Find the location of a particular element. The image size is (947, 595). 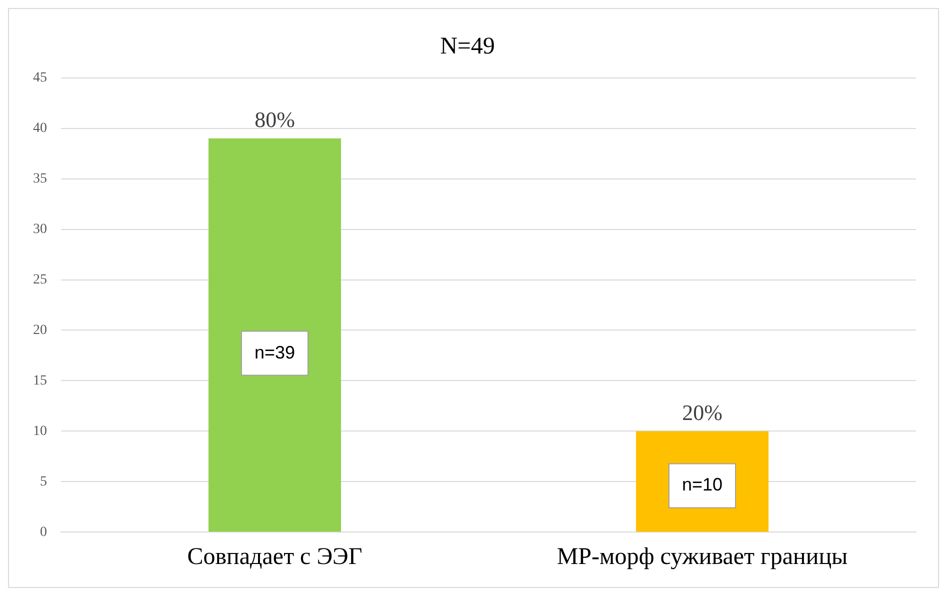

chart-title: N=49 is located at coordinates (467, 47).